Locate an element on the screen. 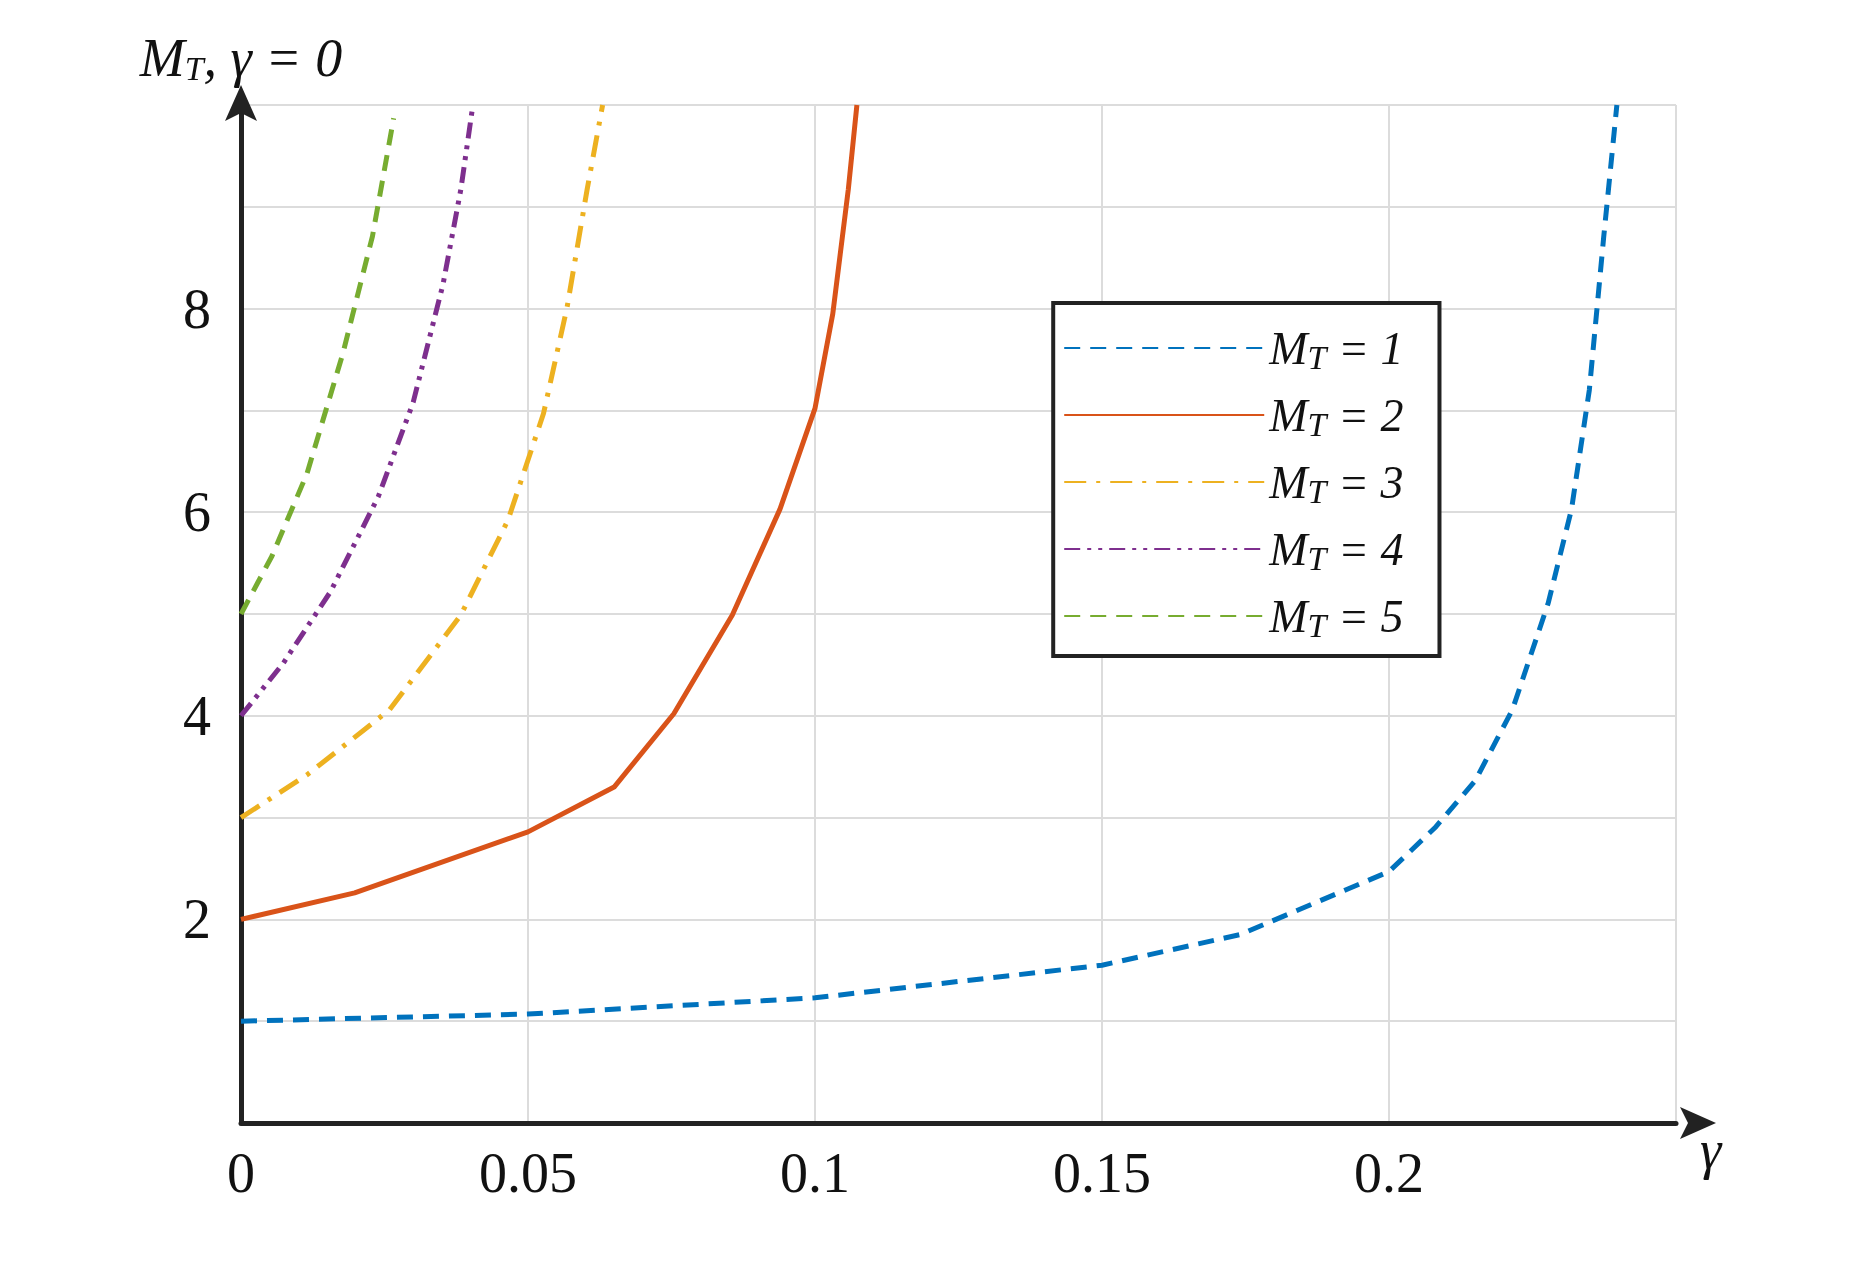 The image size is (1855, 1263). legend-label: MT = 3 is located at coordinates (1336, 483).